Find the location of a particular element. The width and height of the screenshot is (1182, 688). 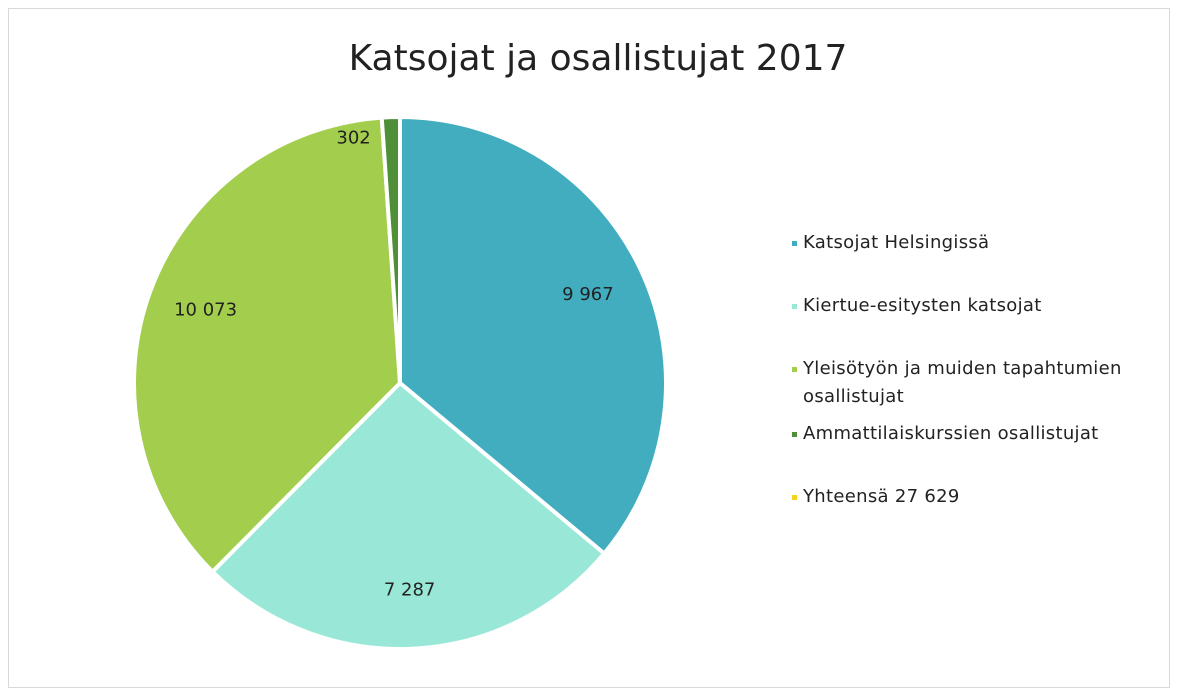

data-label: 9 967 is located at coordinates (588, 294).